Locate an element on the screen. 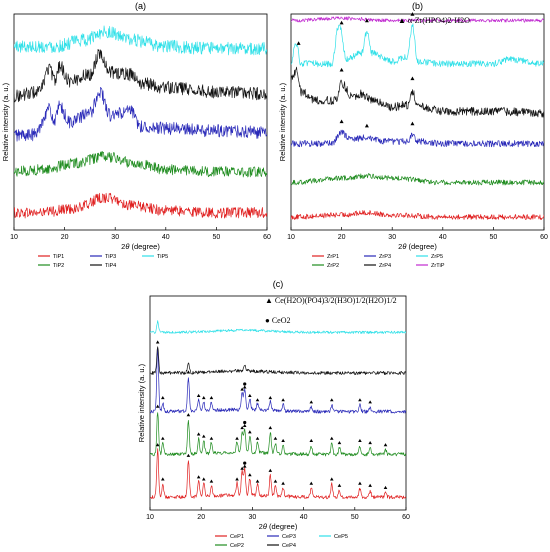 The image size is (550, 552). legend-label: CeP4 is located at coordinates (289, 546).